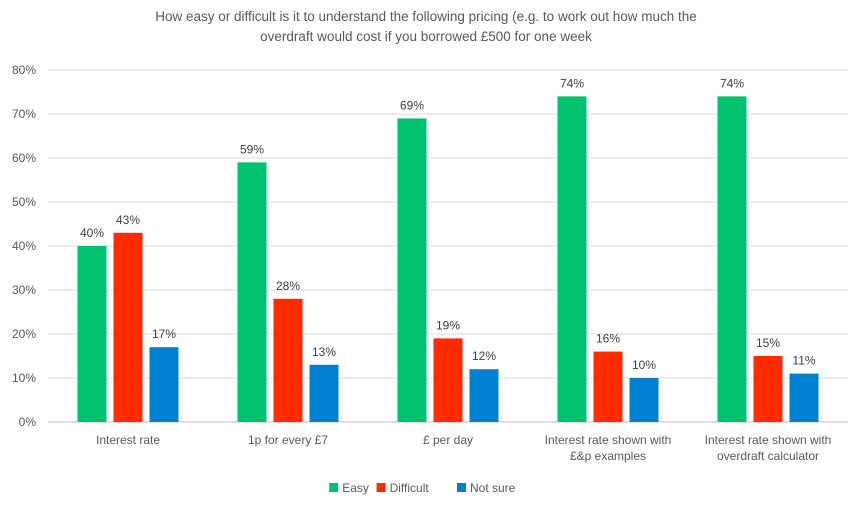  What do you see at coordinates (24, 202) in the screenshot?
I see `y-tick-label: 50%` at bounding box center [24, 202].